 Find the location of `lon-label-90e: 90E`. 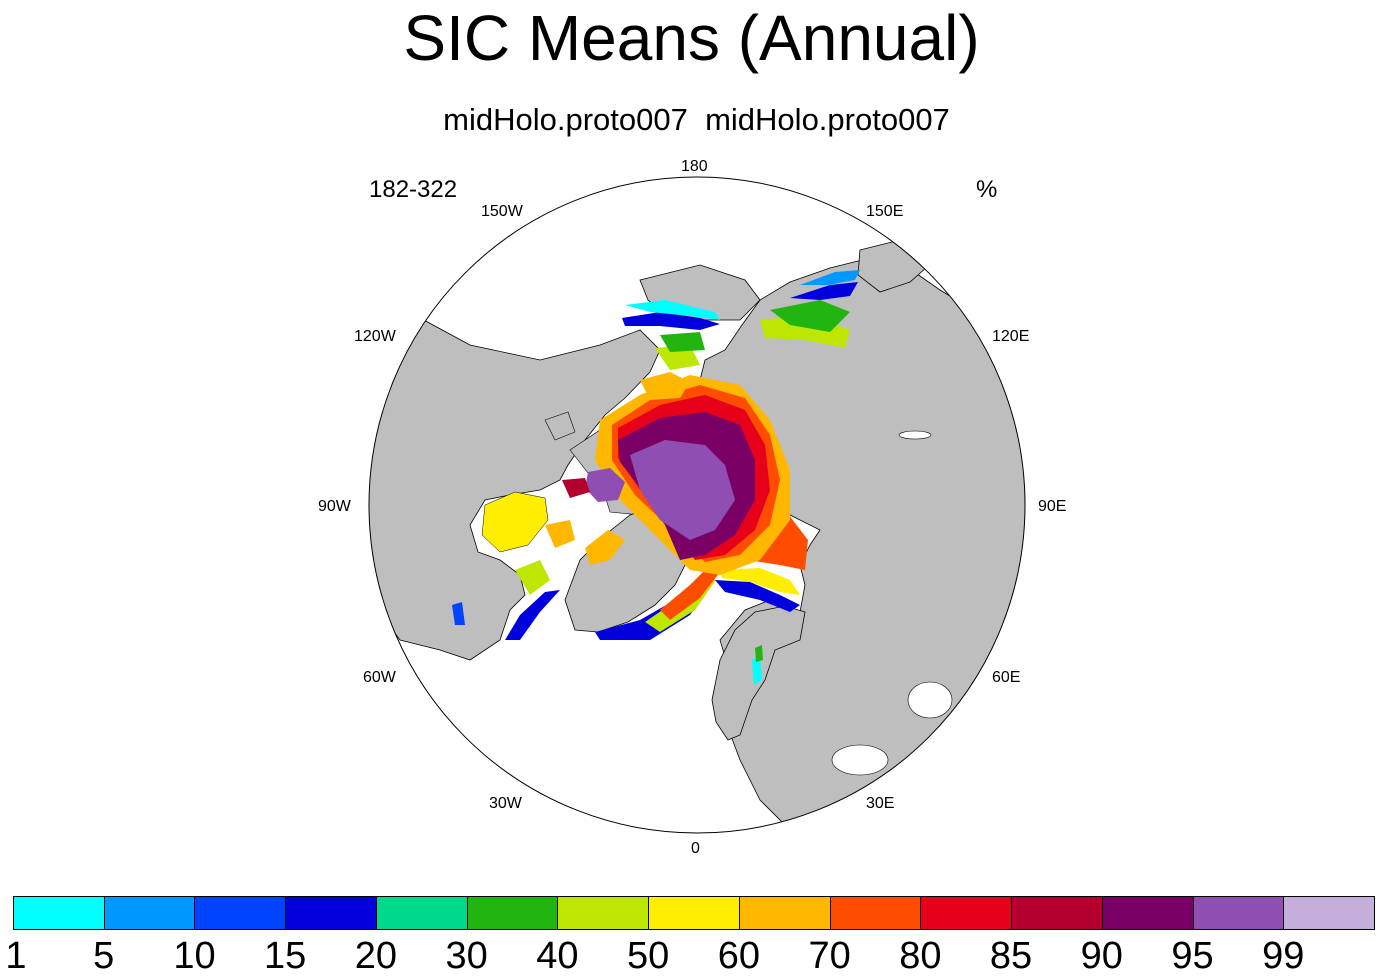

lon-label-90e: 90E is located at coordinates (1052, 506).